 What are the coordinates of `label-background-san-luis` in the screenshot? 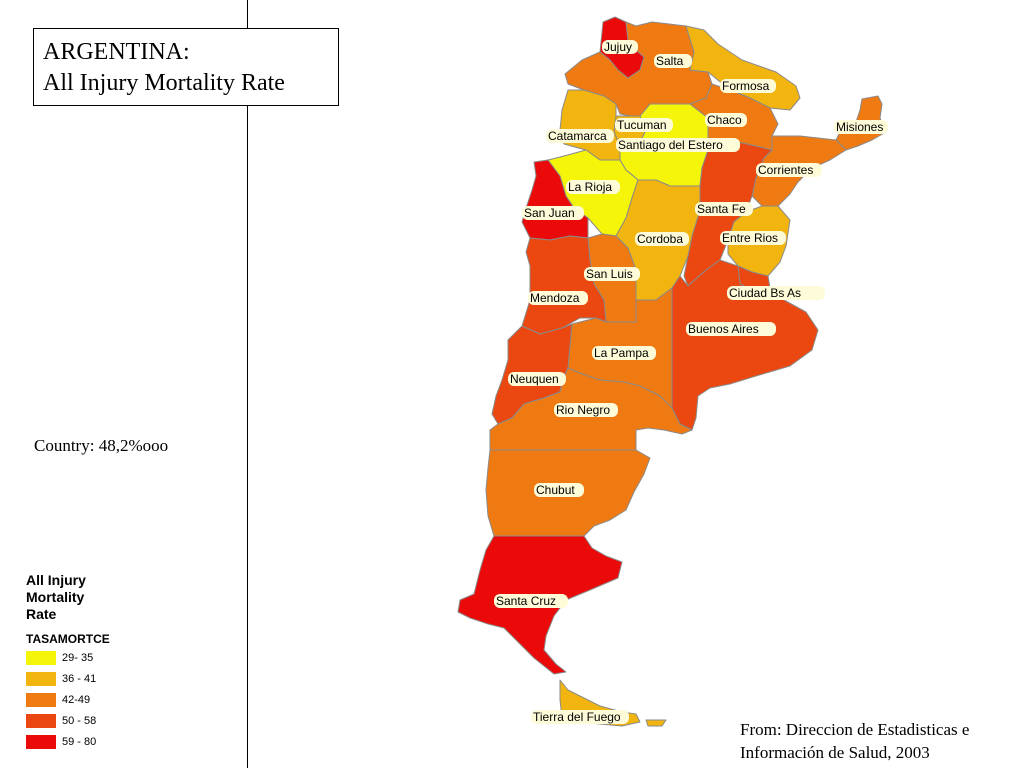 It's located at (612, 274).